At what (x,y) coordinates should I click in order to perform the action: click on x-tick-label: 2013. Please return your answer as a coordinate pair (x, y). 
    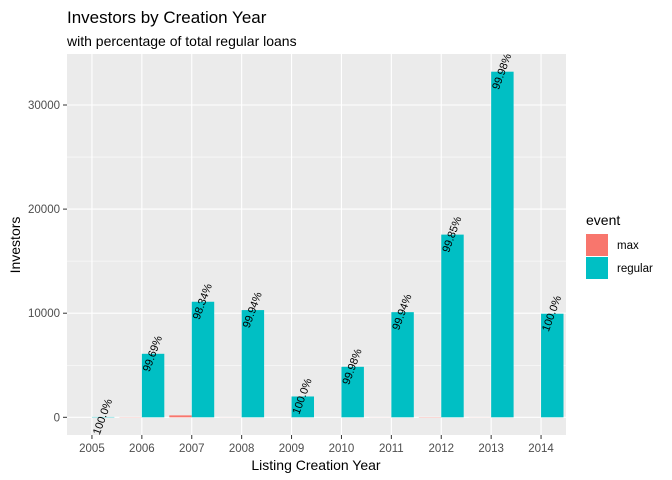
    Looking at the image, I should click on (491, 449).